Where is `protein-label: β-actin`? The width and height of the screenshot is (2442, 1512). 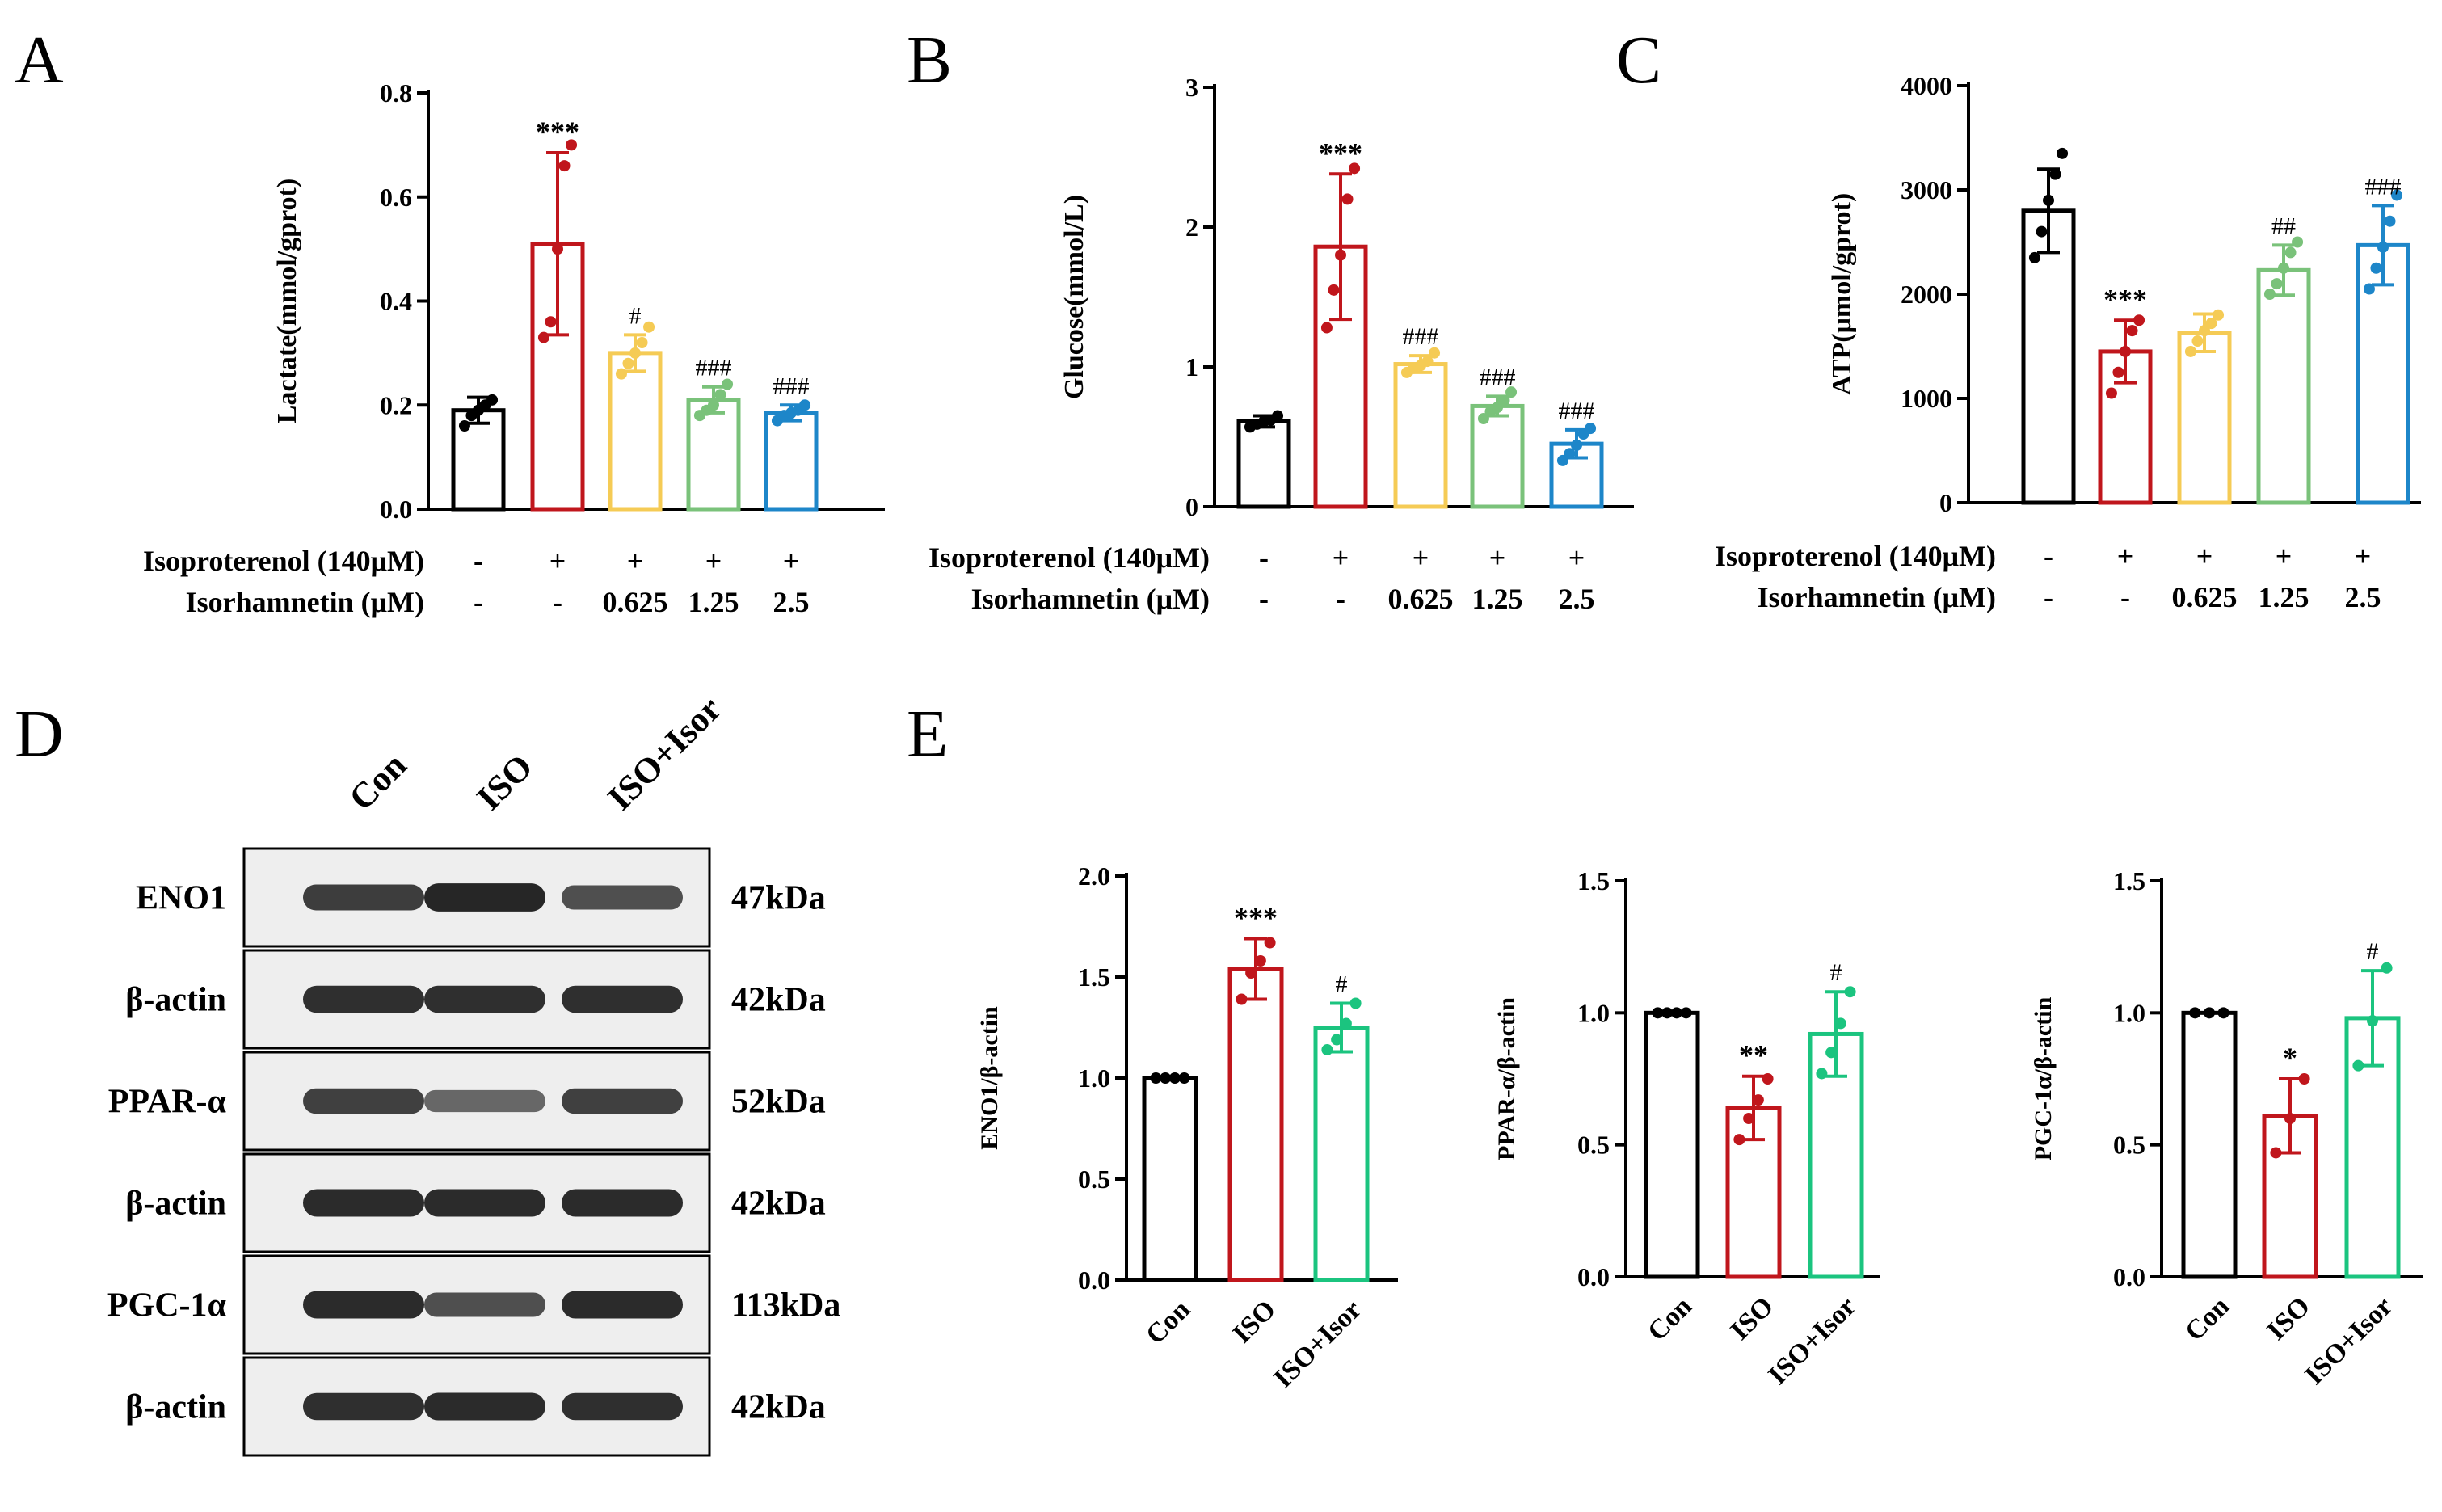 protein-label: β-actin is located at coordinates (175, 1204).